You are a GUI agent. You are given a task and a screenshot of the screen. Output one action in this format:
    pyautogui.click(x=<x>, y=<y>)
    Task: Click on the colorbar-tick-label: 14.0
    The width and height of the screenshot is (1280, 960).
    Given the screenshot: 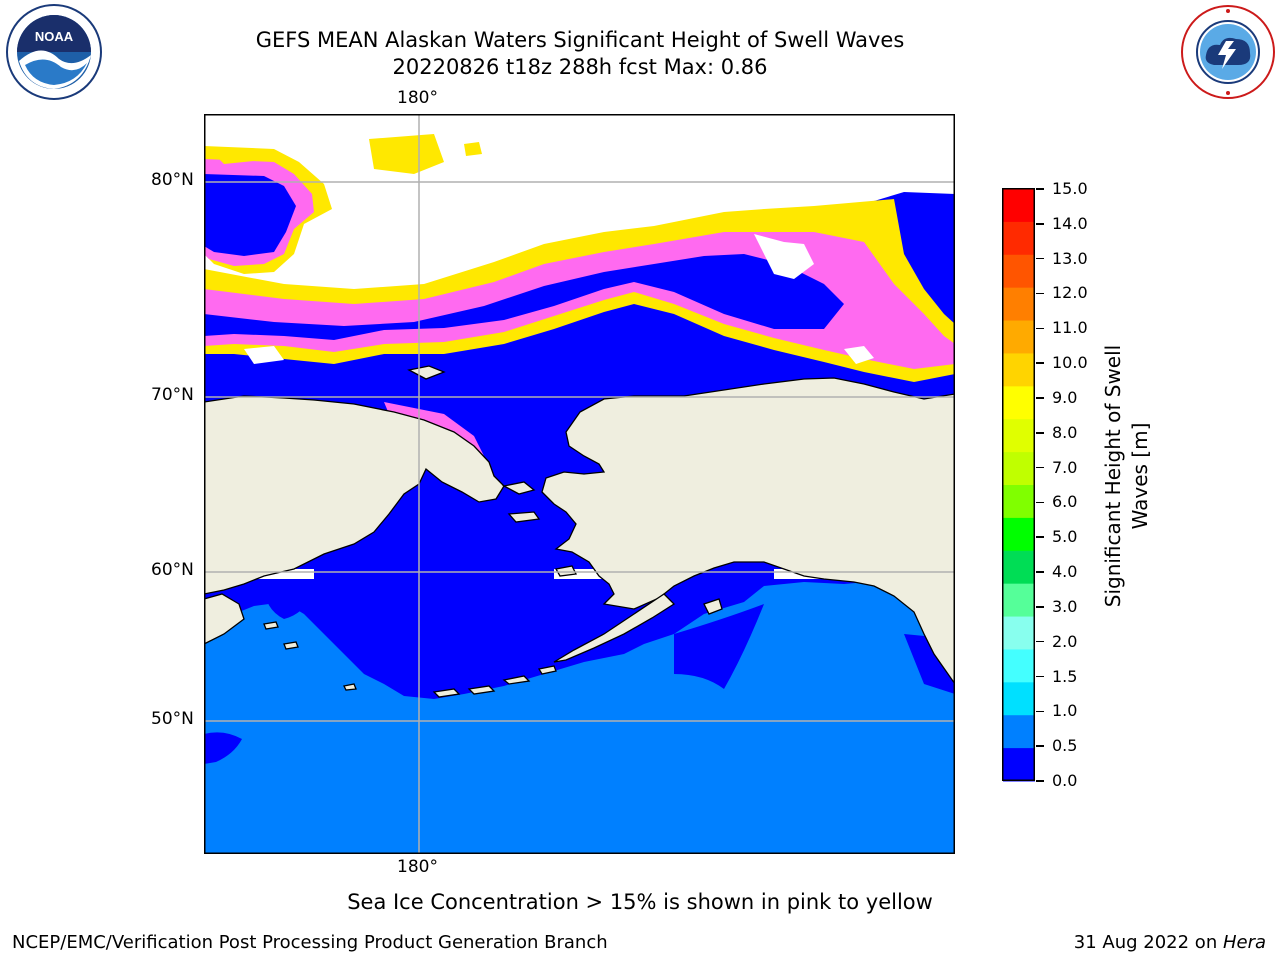 What is the action you would take?
    pyautogui.click(x=1070, y=223)
    